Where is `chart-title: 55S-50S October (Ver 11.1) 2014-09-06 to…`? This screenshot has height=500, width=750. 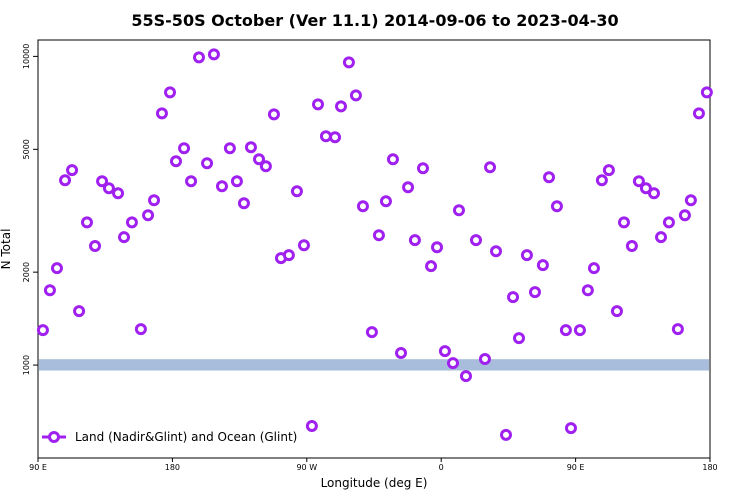
chart-title: 55S-50S October (Ver 11.1) 2014-09-06 to… is located at coordinates (374, 20).